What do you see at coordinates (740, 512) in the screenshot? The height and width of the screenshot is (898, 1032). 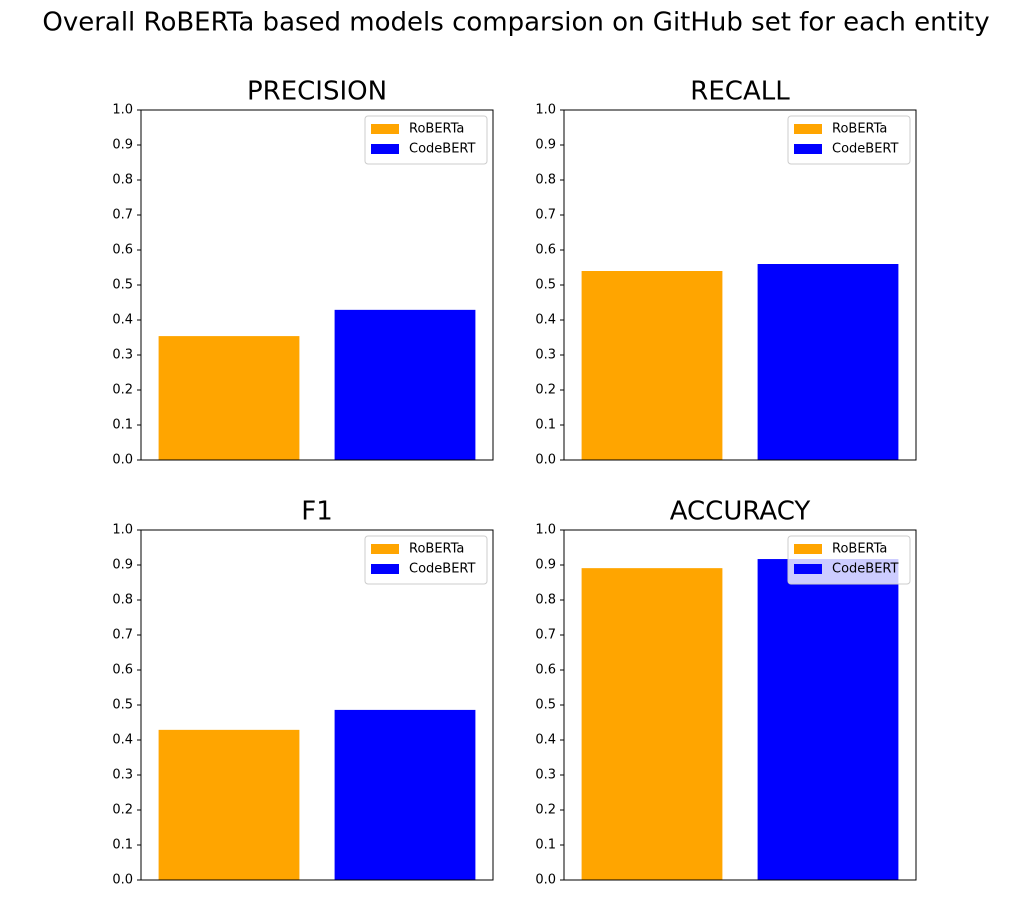 I see `subplot-title: ACCURACY` at bounding box center [740, 512].